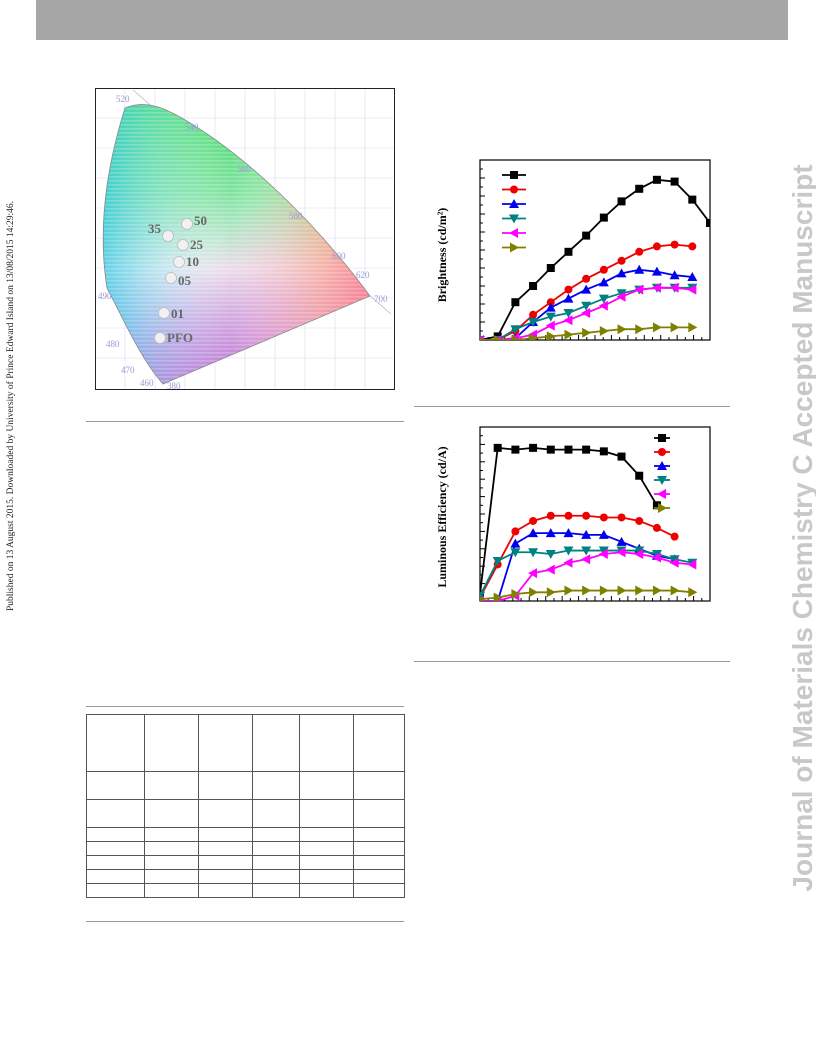 The width and height of the screenshot is (816, 1056). Describe the element at coordinates (245, 421) in the screenshot. I see `left-rule-top` at that location.